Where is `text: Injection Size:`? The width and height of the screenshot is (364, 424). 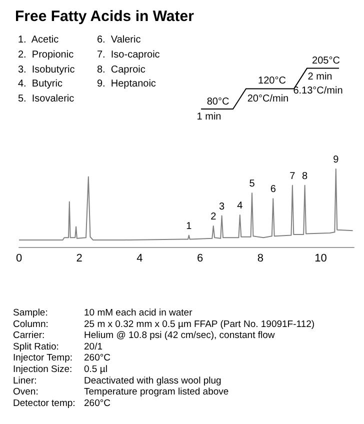
text: Injection Size: is located at coordinates (42, 369).